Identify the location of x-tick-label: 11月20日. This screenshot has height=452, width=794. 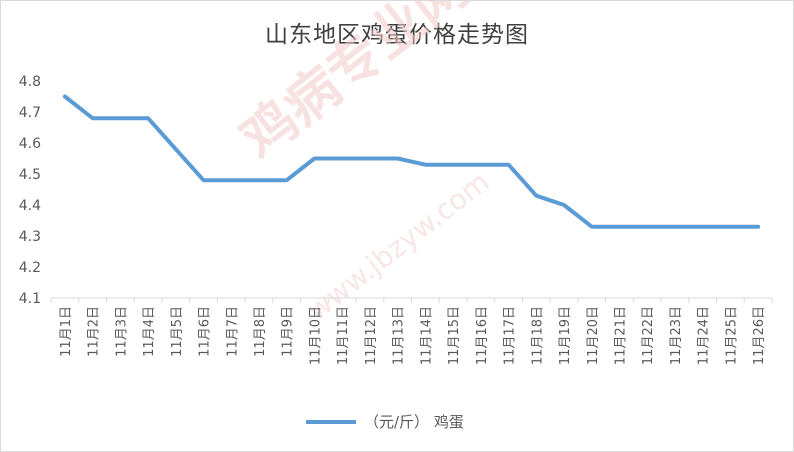
(593, 335).